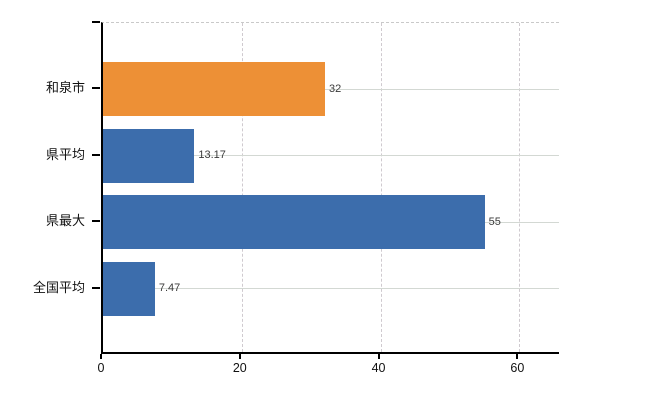 This screenshot has height=400, width=650. What do you see at coordinates (239, 368) in the screenshot?
I see `x-tick-label: 20` at bounding box center [239, 368].